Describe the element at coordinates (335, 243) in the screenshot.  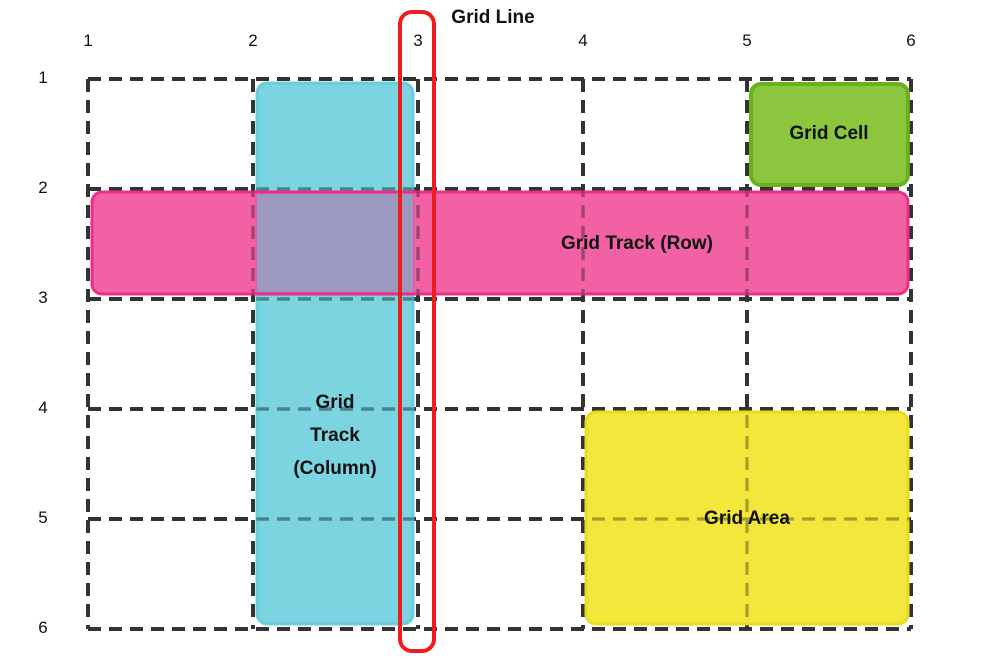
I see `track-overlap` at that location.